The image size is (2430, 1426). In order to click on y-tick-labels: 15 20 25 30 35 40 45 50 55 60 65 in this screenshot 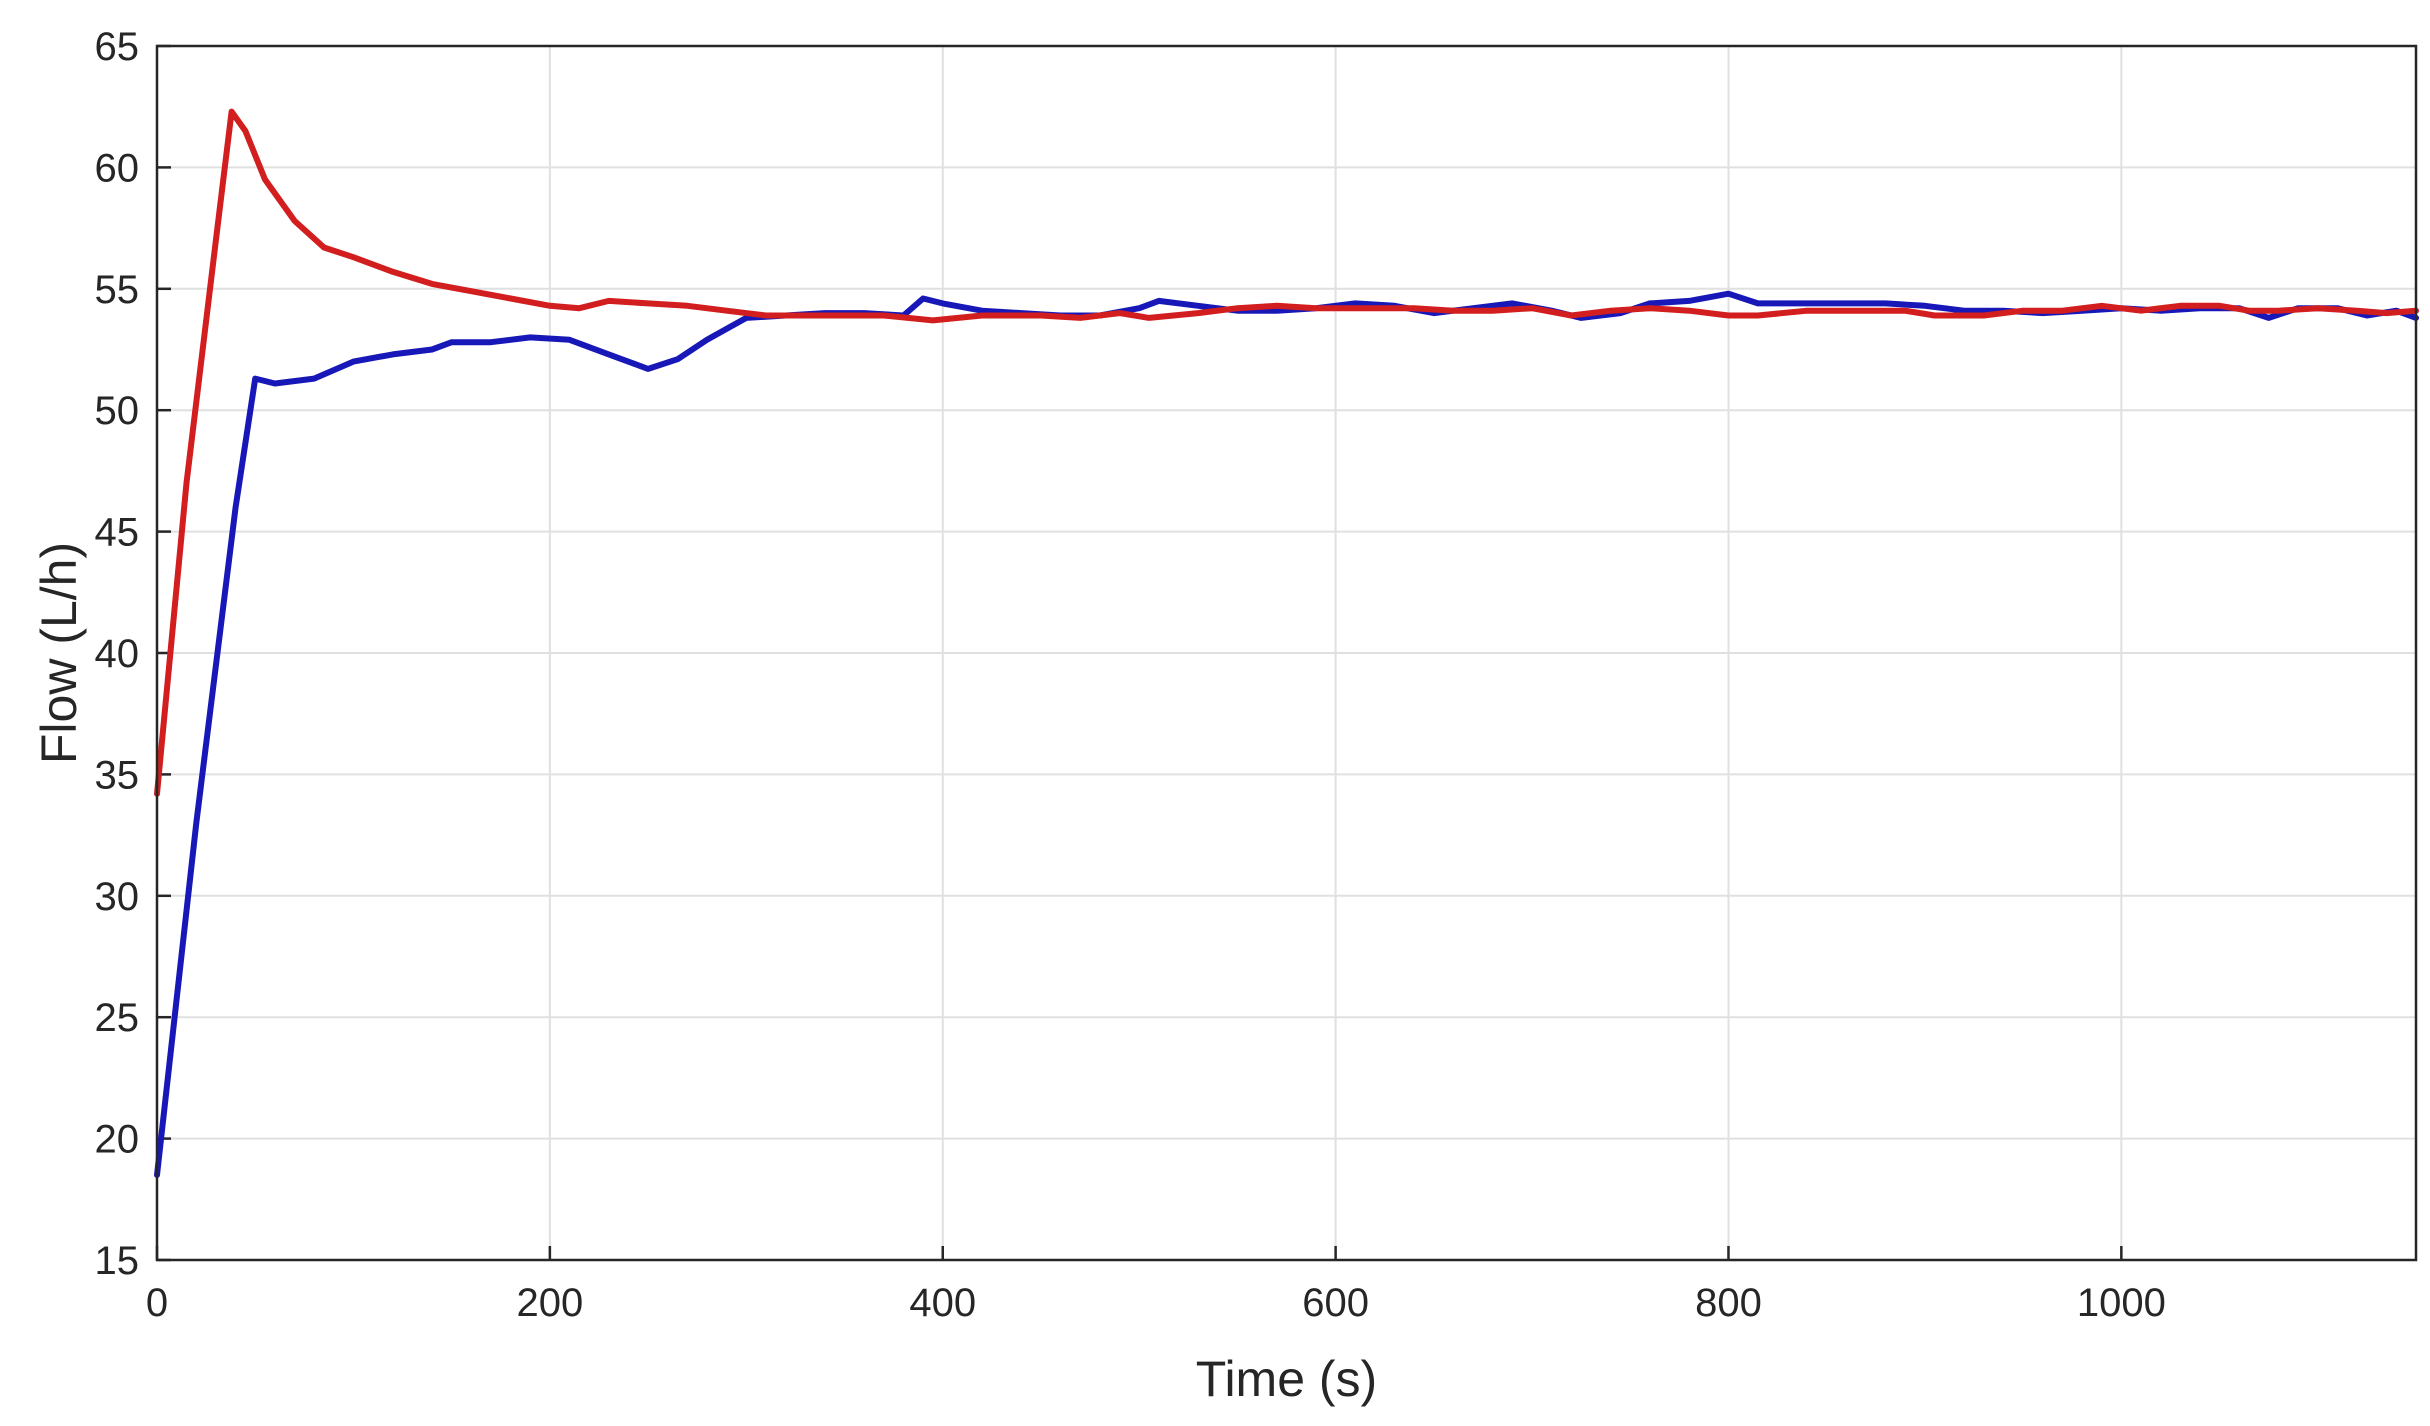, I will do `click(117, 654)`.